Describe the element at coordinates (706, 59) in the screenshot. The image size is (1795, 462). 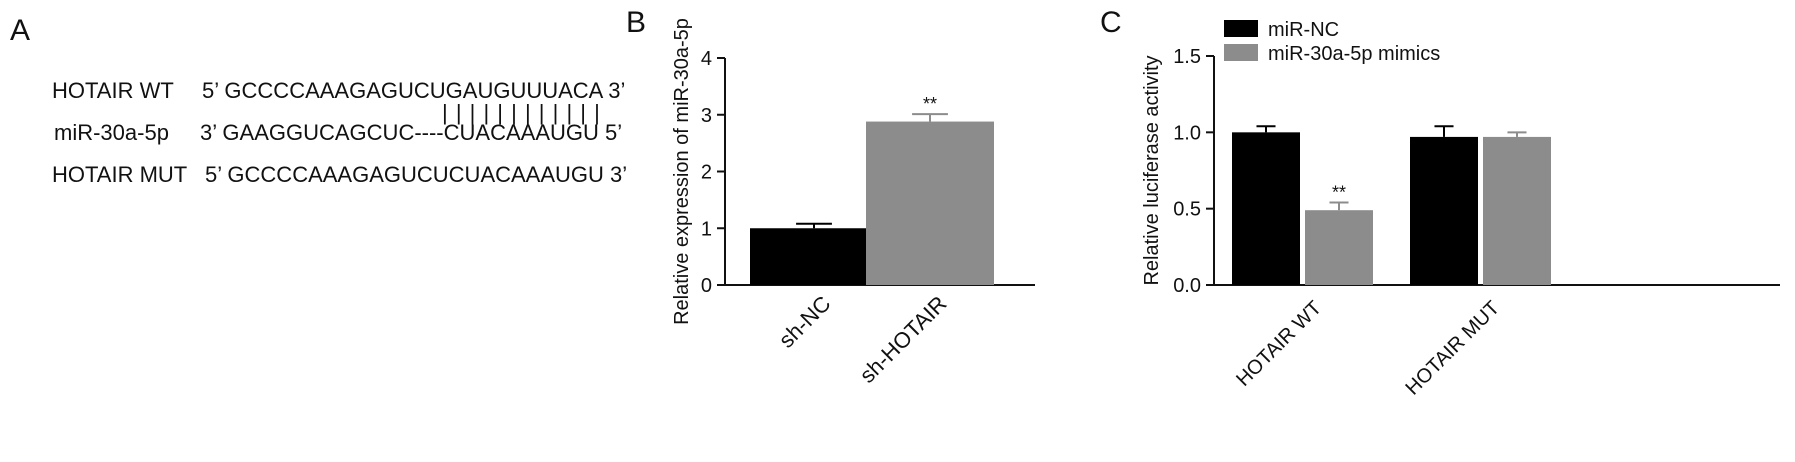
I see `y-tick-label: 4` at that location.